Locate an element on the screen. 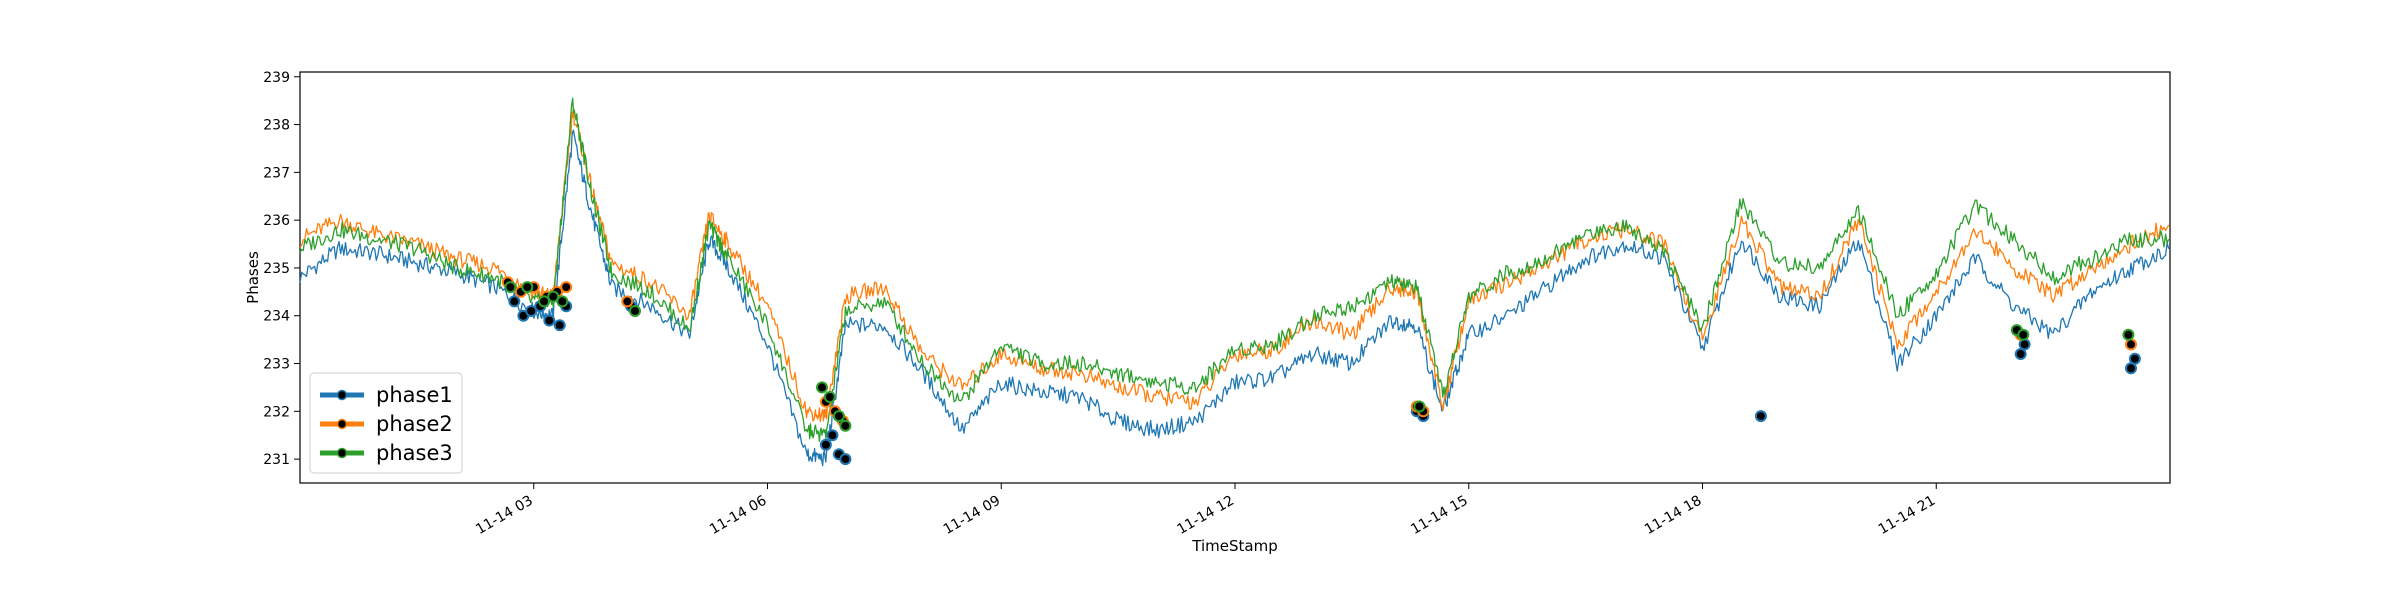  legend-box is located at coordinates (386, 423).